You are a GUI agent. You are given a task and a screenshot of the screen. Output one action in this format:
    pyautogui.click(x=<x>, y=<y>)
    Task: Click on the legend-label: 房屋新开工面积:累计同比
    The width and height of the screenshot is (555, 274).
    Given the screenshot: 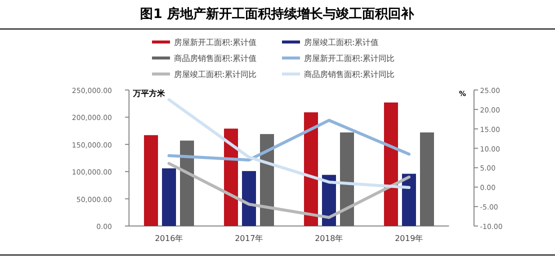 What is the action you would take?
    pyautogui.click(x=349, y=58)
    